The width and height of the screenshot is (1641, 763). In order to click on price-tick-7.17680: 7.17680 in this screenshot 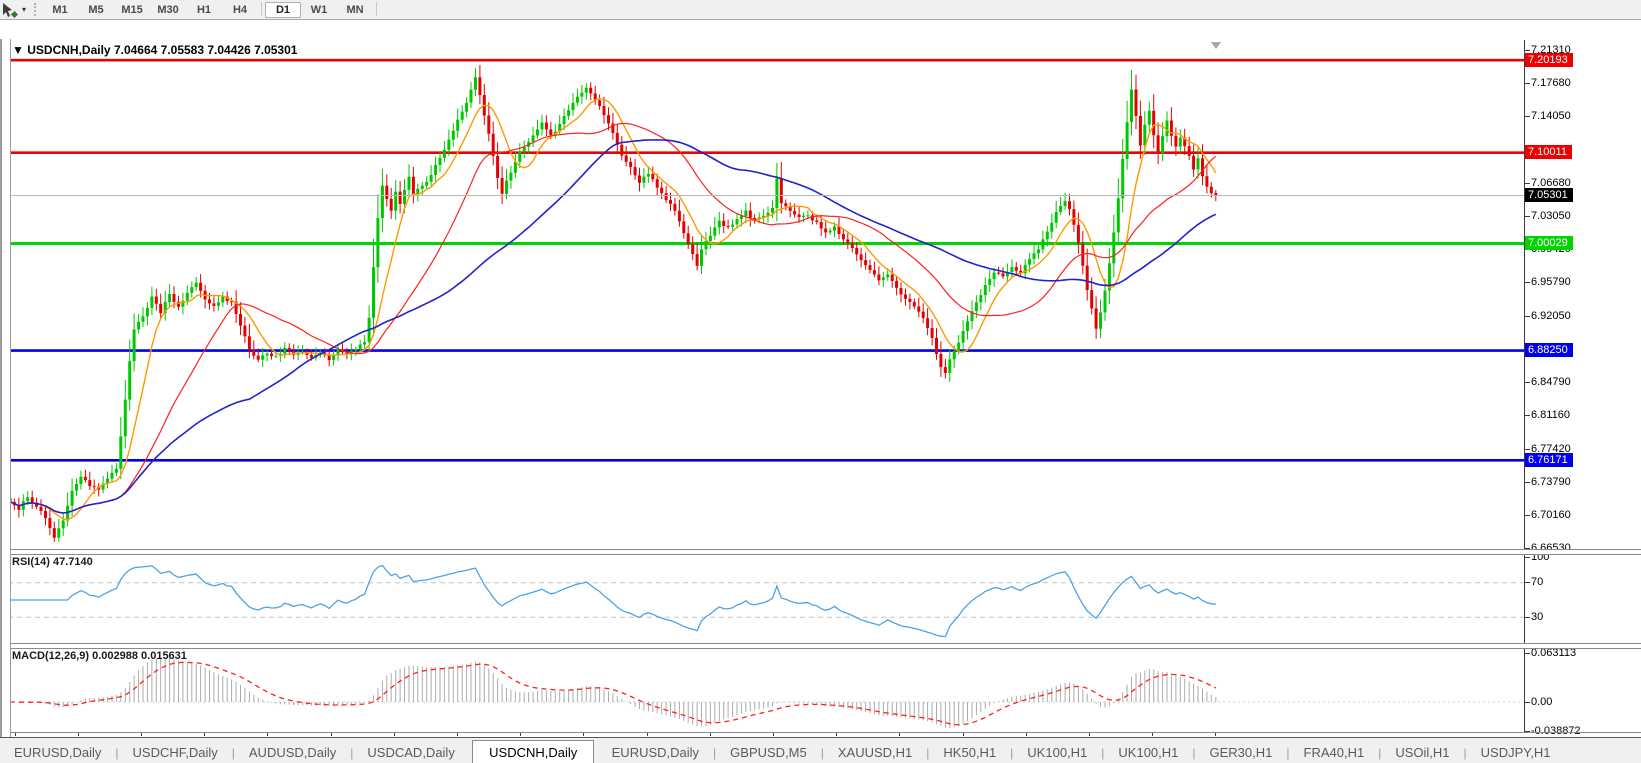, I will do `click(1551, 83)`.